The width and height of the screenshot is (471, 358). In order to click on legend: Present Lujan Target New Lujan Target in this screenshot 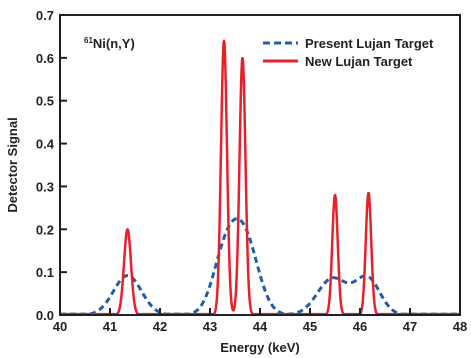, I will do `click(348, 52)`.